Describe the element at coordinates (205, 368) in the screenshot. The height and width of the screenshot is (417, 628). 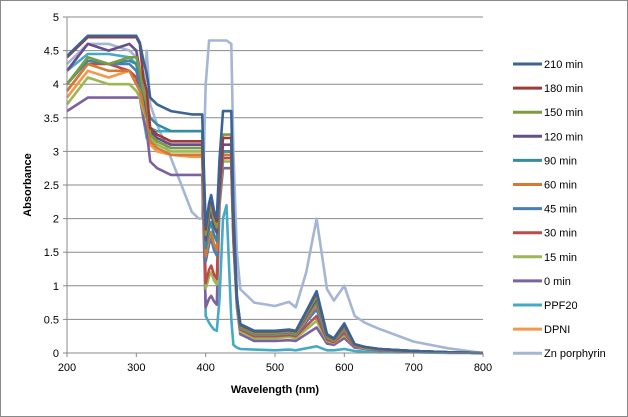
I see `x-tick-label: 400` at that location.